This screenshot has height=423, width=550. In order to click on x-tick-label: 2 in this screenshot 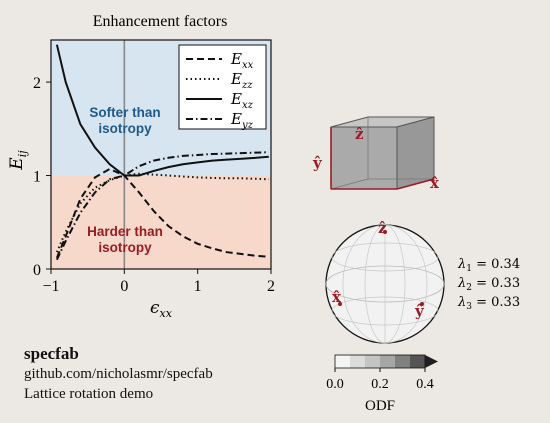, I will do `click(271, 286)`.